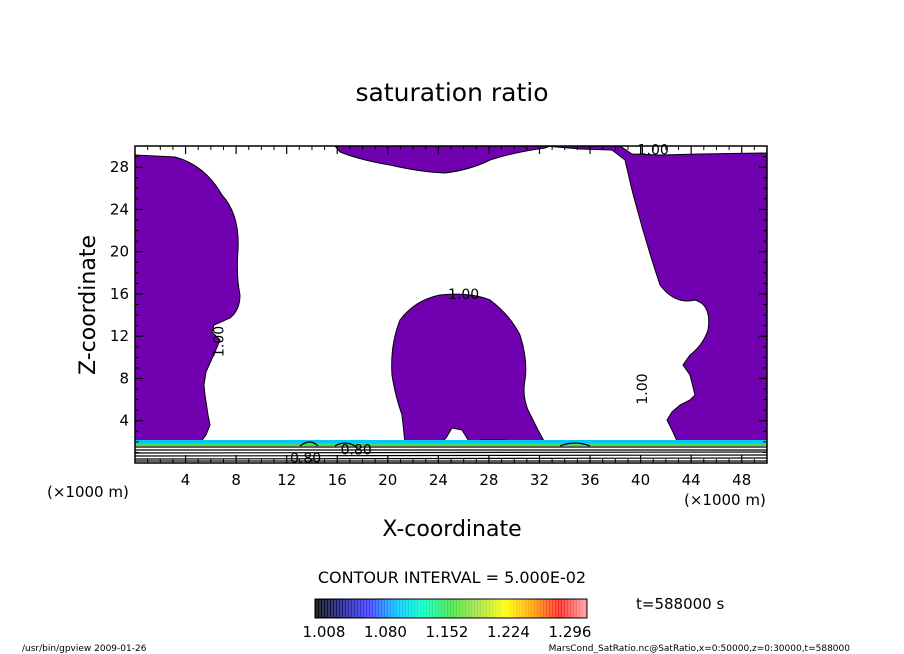 The image size is (904, 654). What do you see at coordinates (451, 608) in the screenshot?
I see `colorbar` at bounding box center [451, 608].